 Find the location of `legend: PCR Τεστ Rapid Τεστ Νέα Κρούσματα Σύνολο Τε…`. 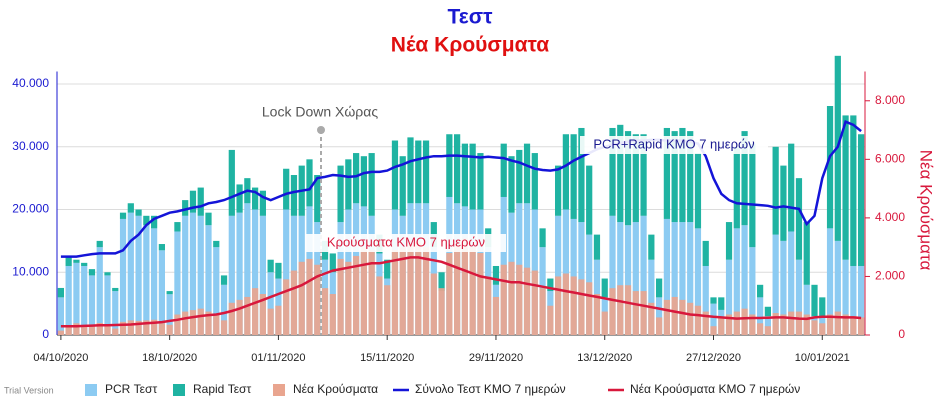

legend: PCR Τεστ Rapid Τεστ Νέα Κρούσματα Σύνολο Τε… is located at coordinates (442, 389).